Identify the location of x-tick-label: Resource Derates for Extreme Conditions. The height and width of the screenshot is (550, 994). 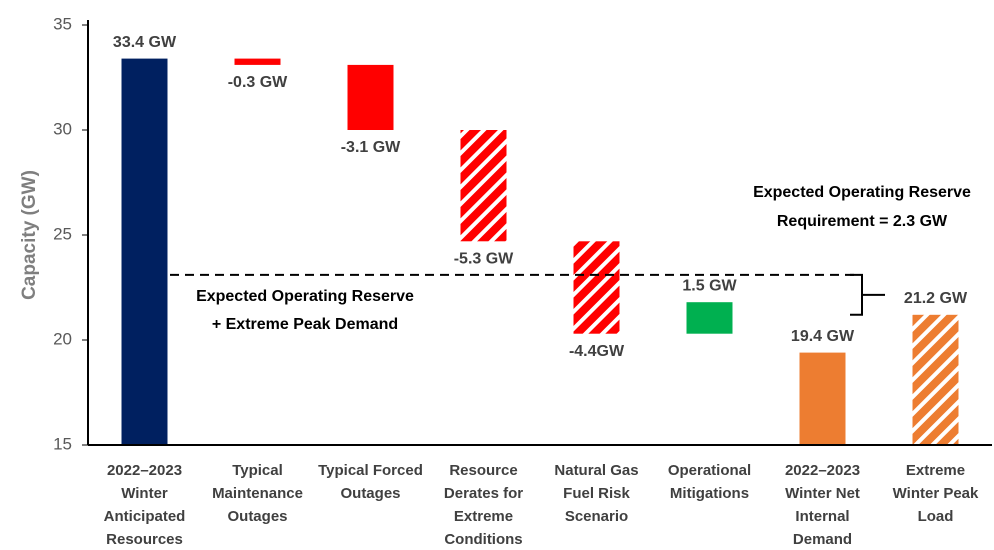
(483, 505).